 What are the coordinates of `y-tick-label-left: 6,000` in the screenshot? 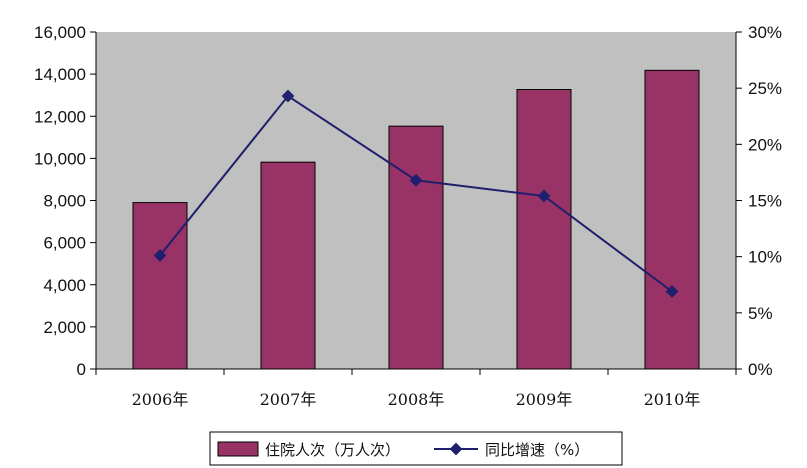 It's located at (64, 243).